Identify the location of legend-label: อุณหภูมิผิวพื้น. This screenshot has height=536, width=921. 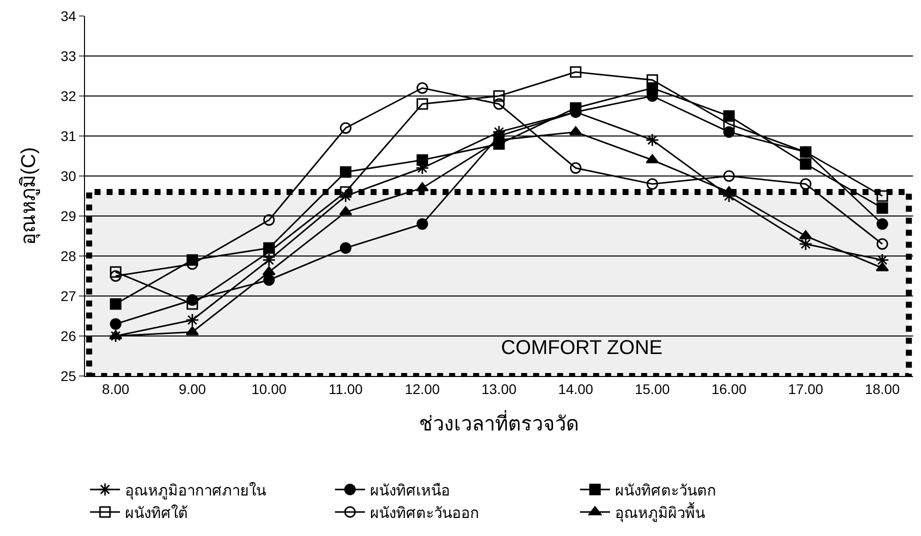
(660, 512).